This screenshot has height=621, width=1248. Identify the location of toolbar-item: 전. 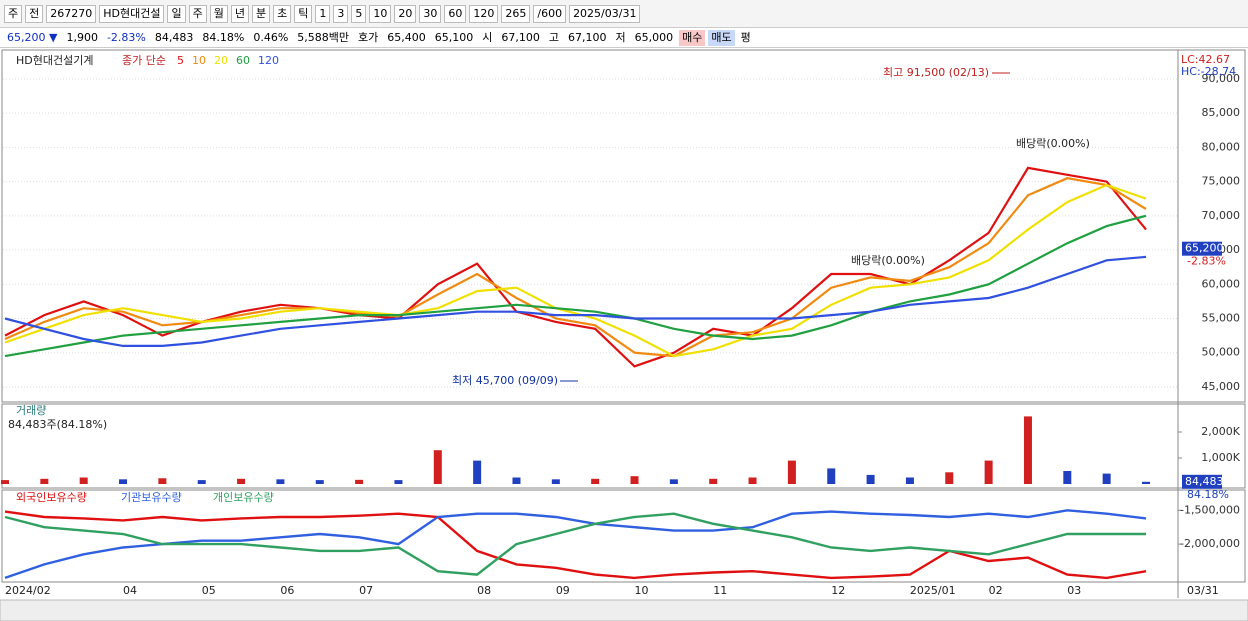
(34, 13).